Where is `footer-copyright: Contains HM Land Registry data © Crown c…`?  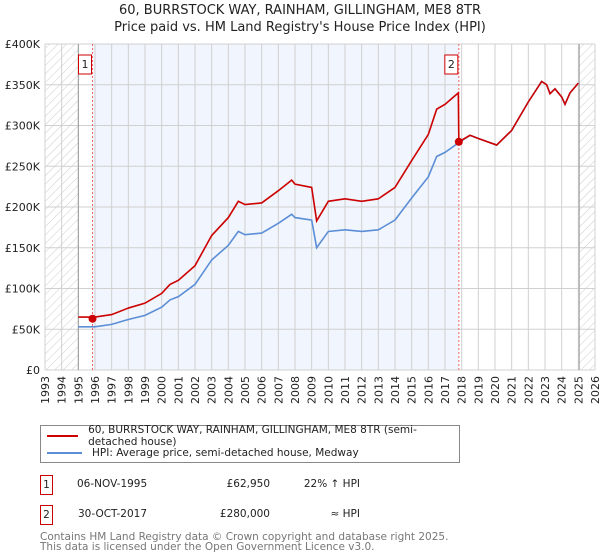
footer-copyright: Contains HM Land Registry data © Crown c… is located at coordinates (244, 537).